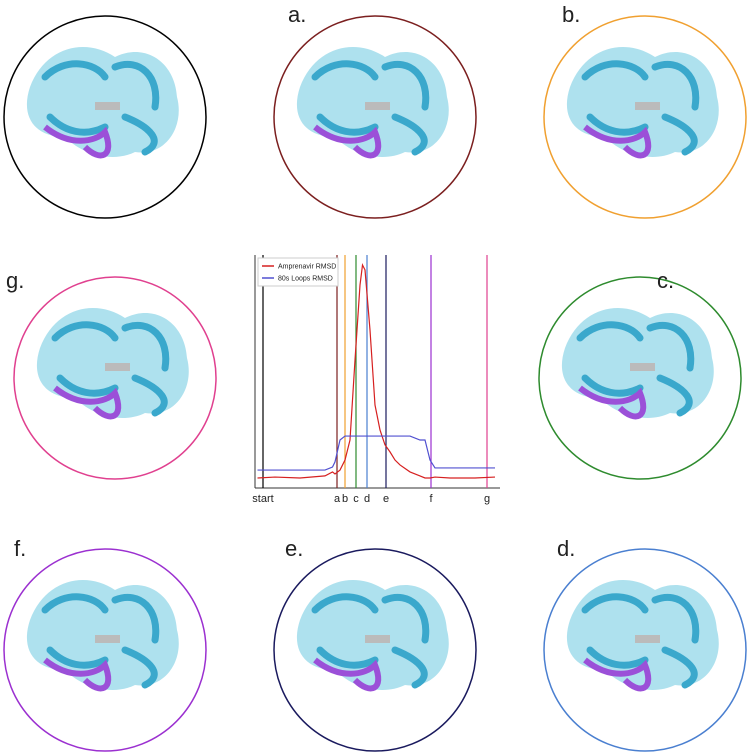  I want to click on panel-label: f., so click(20, 548).